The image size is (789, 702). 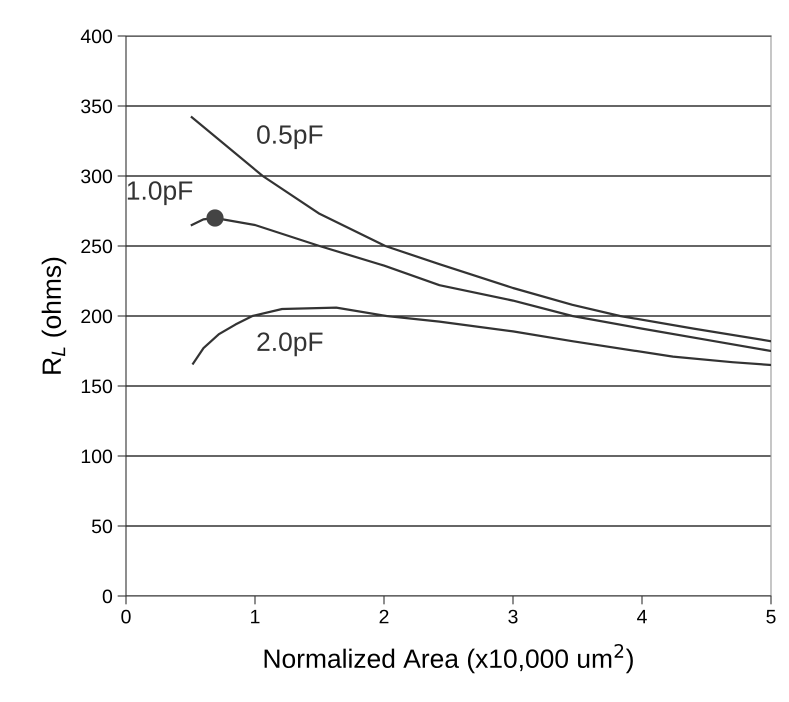 I want to click on y-tick-label: 350, so click(x=96, y=106).